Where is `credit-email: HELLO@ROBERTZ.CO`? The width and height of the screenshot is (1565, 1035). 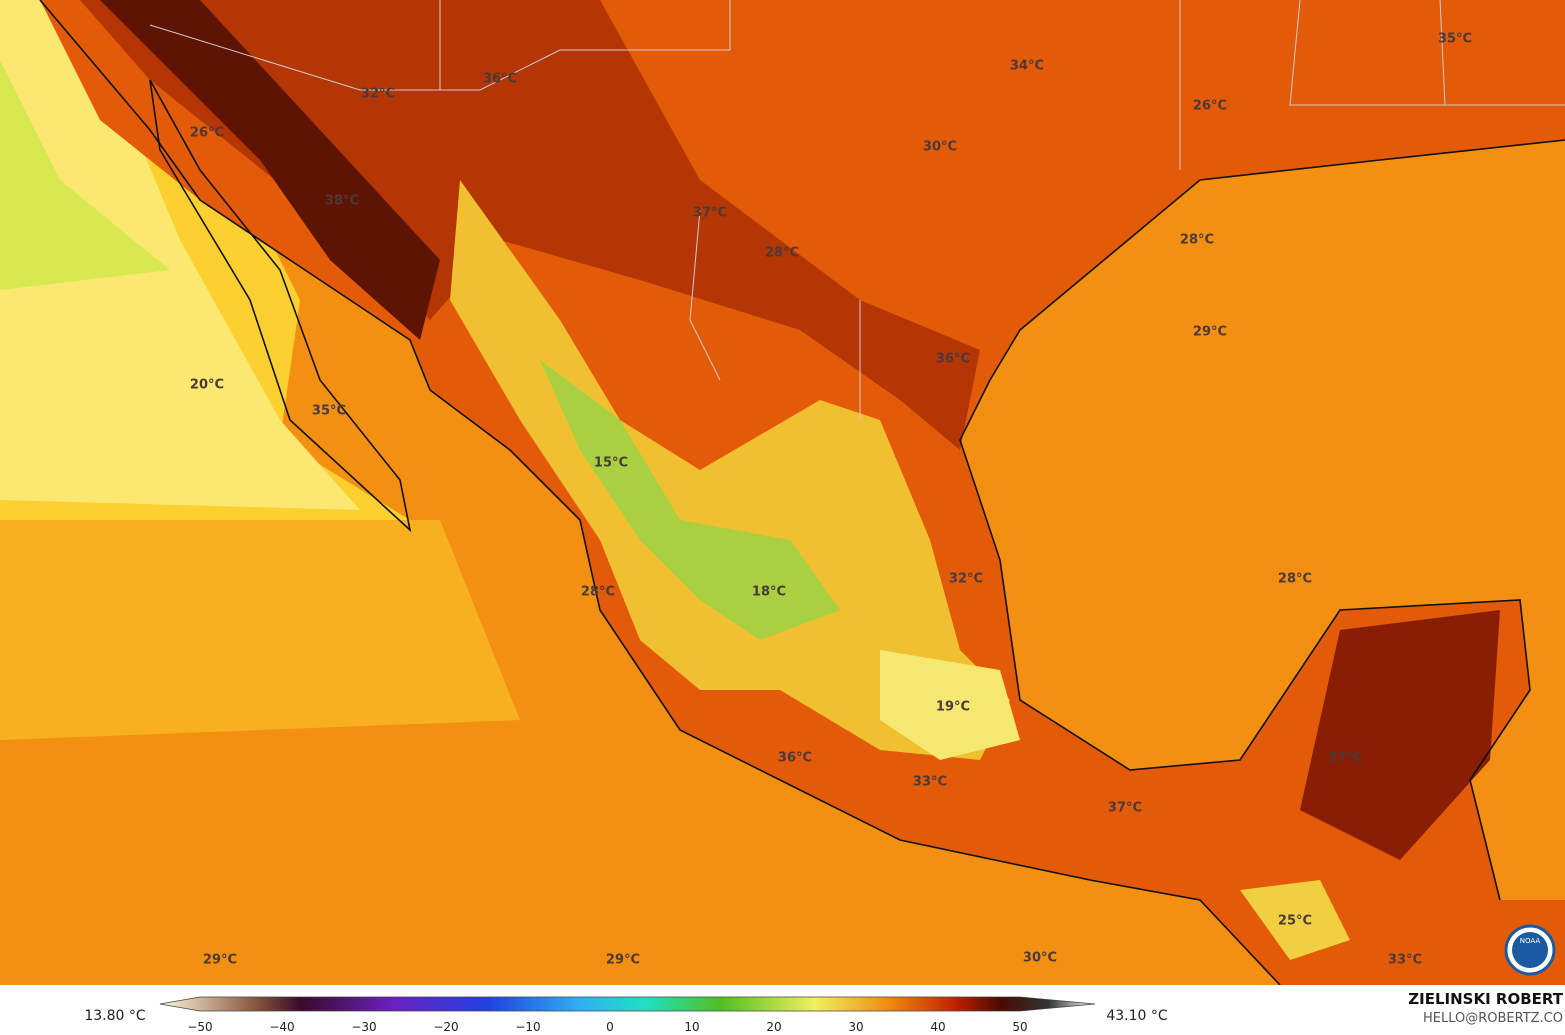
credit-email: HELLO@ROBERTZ.CO is located at coordinates (1493, 1018).